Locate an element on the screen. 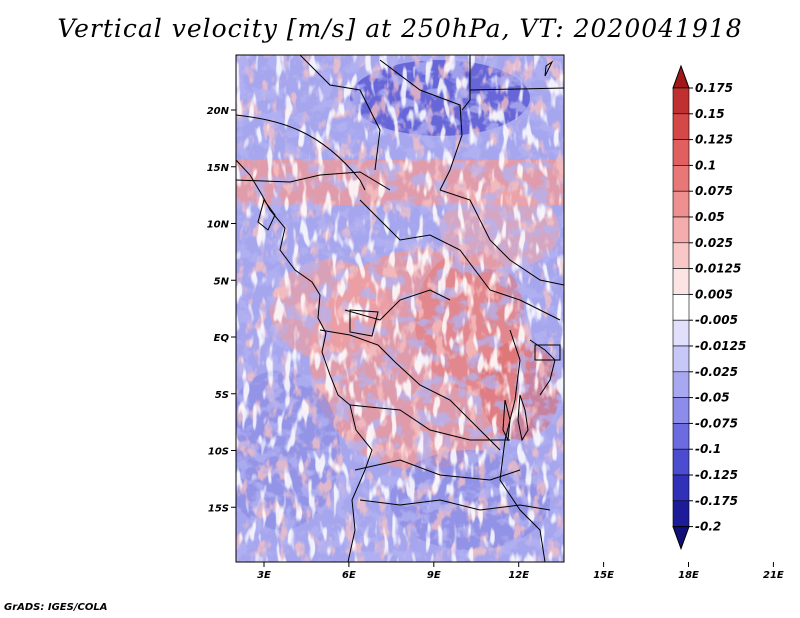 This screenshot has width=800, height=618. colorbar-label: -0.05 is located at coordinates (712, 398).